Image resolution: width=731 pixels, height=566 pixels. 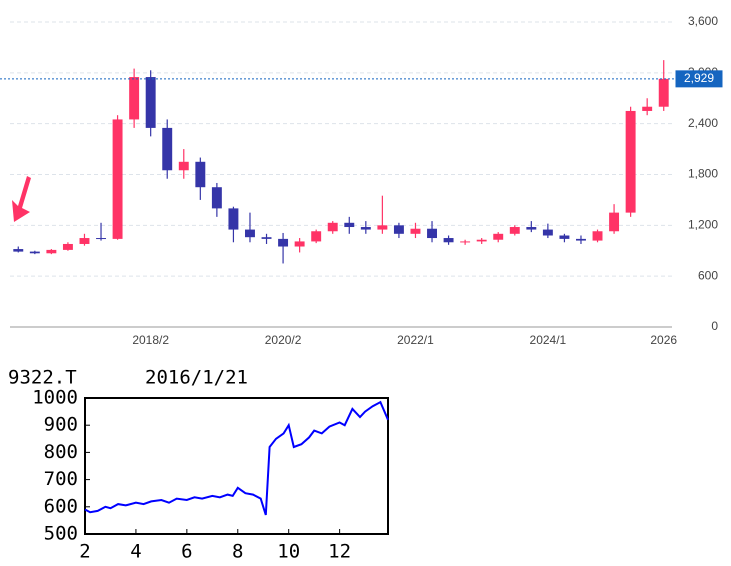 I want to click on price-line, so click(x=236, y=458).